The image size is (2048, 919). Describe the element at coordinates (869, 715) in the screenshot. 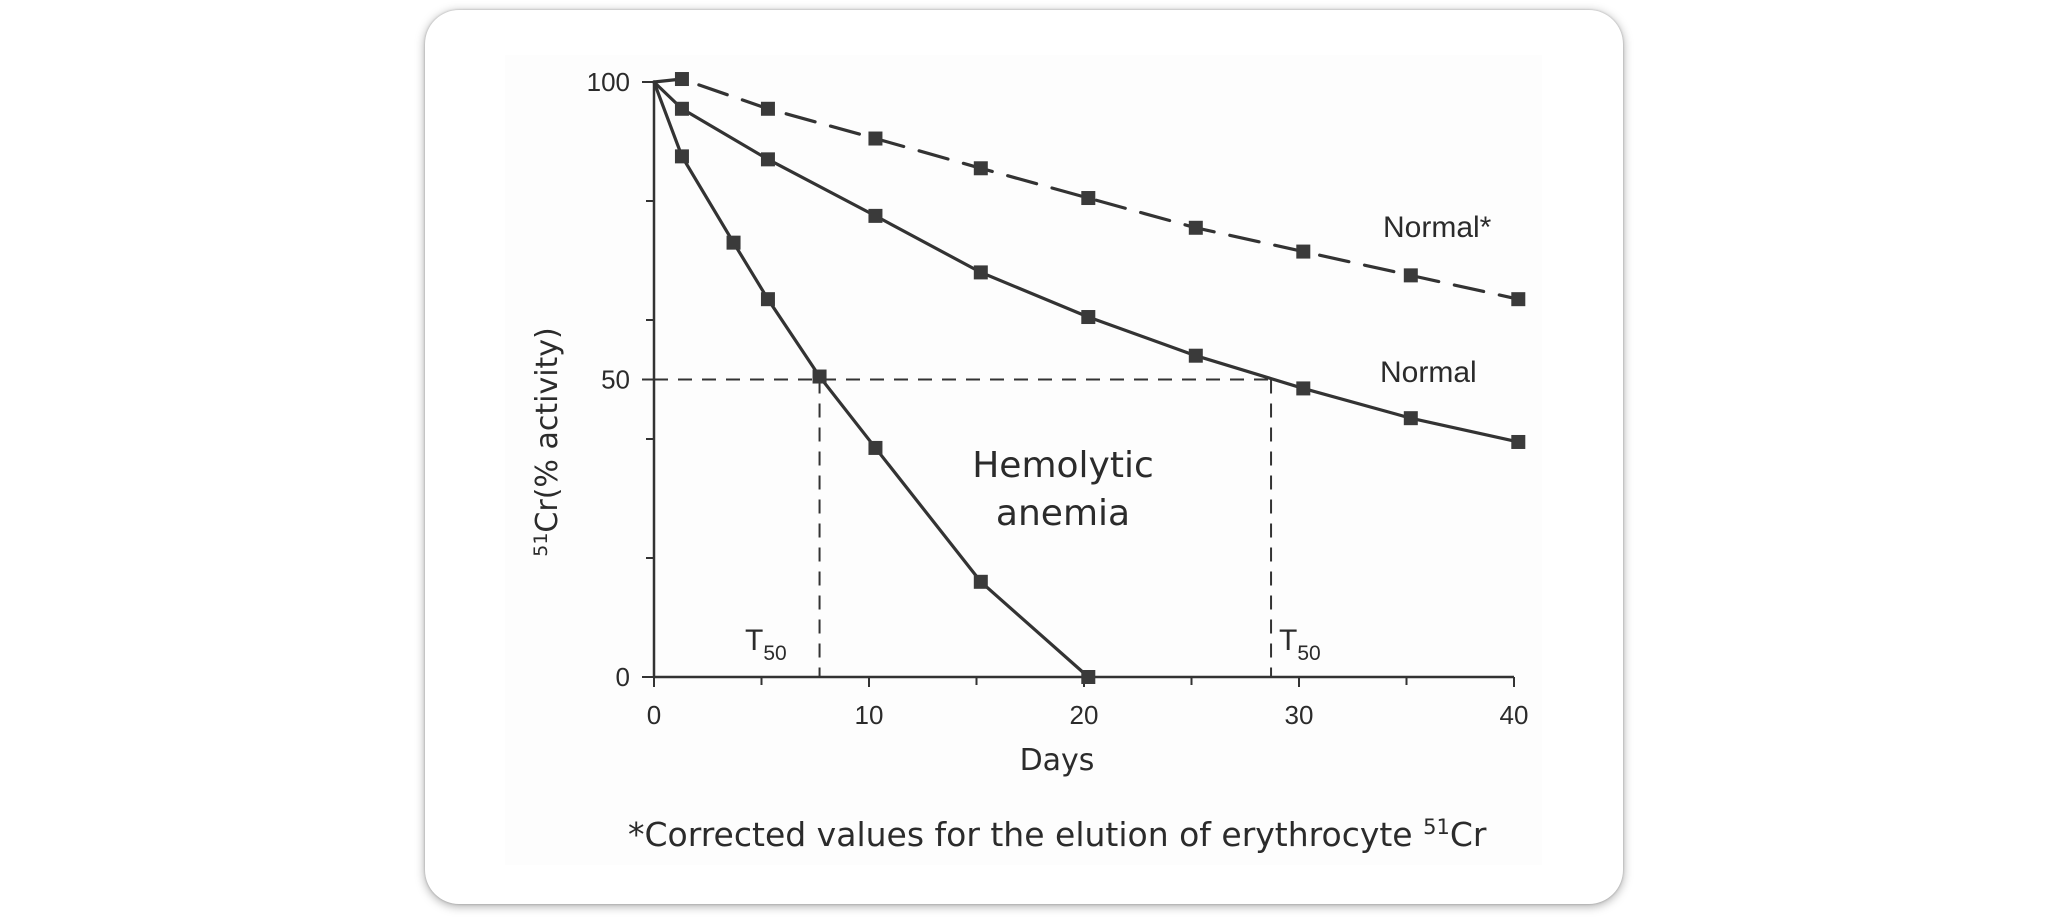

I see `x-tick-label: 10` at that location.